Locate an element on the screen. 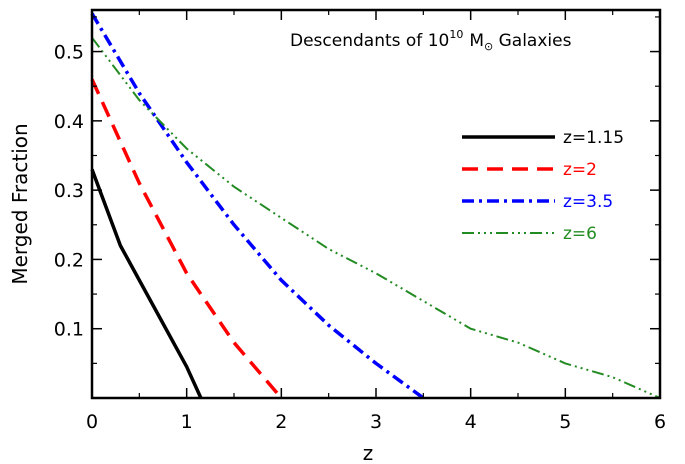 The width and height of the screenshot is (685, 464). x-tick-label: 4 is located at coordinates (471, 422).